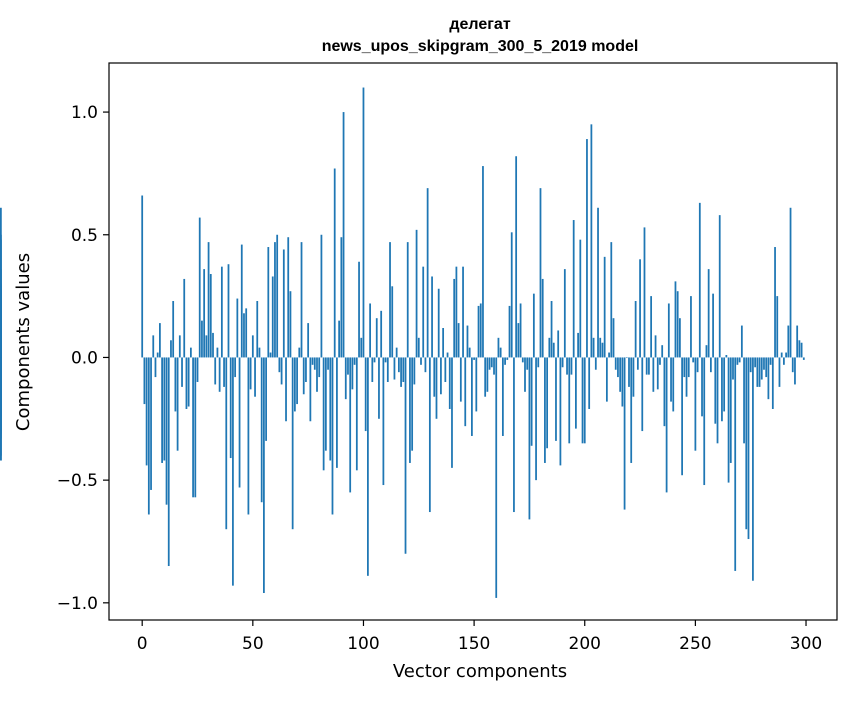 The height and width of the screenshot is (701, 867). I want to click on x-tick-label: 0, so click(142, 644).